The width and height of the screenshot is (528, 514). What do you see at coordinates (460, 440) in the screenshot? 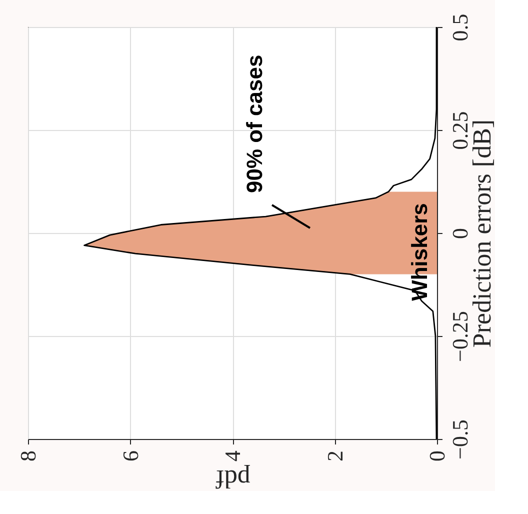
I see `y-tick-label: −0.5` at bounding box center [460, 440].